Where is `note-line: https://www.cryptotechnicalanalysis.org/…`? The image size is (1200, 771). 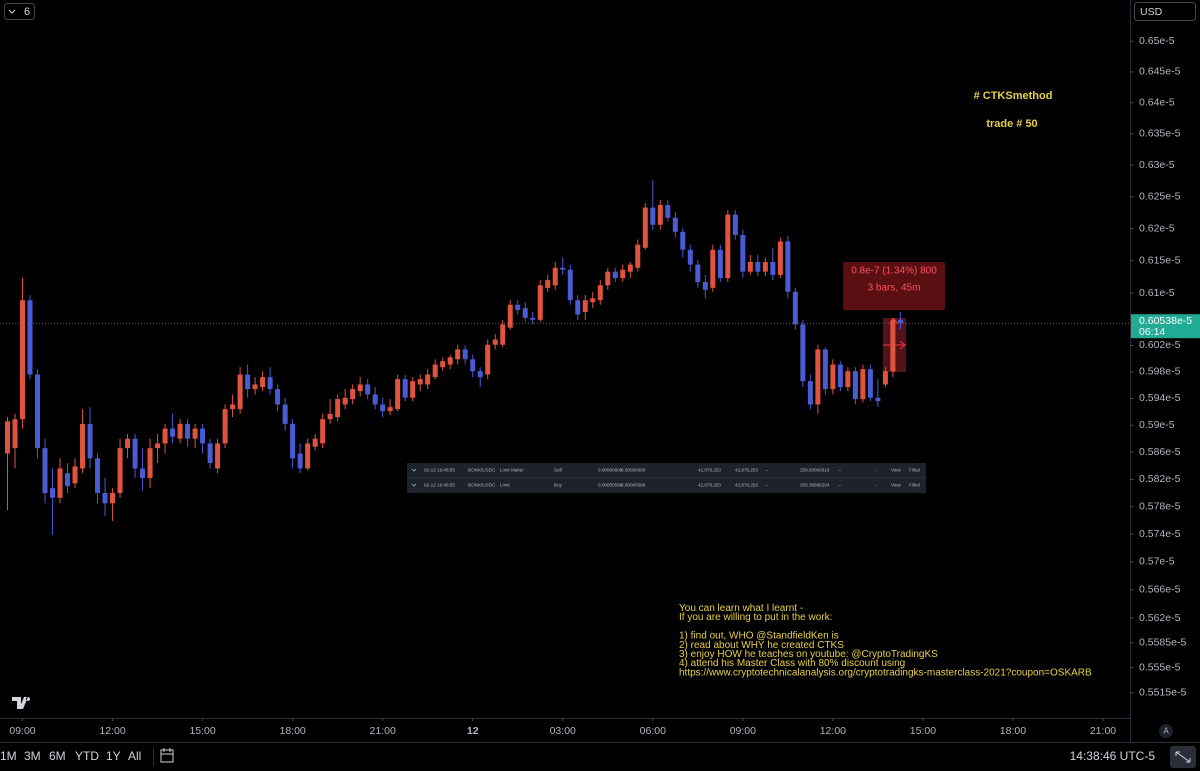 note-line: https://www.cryptotechnicalanalysis.org/… is located at coordinates (885, 672).